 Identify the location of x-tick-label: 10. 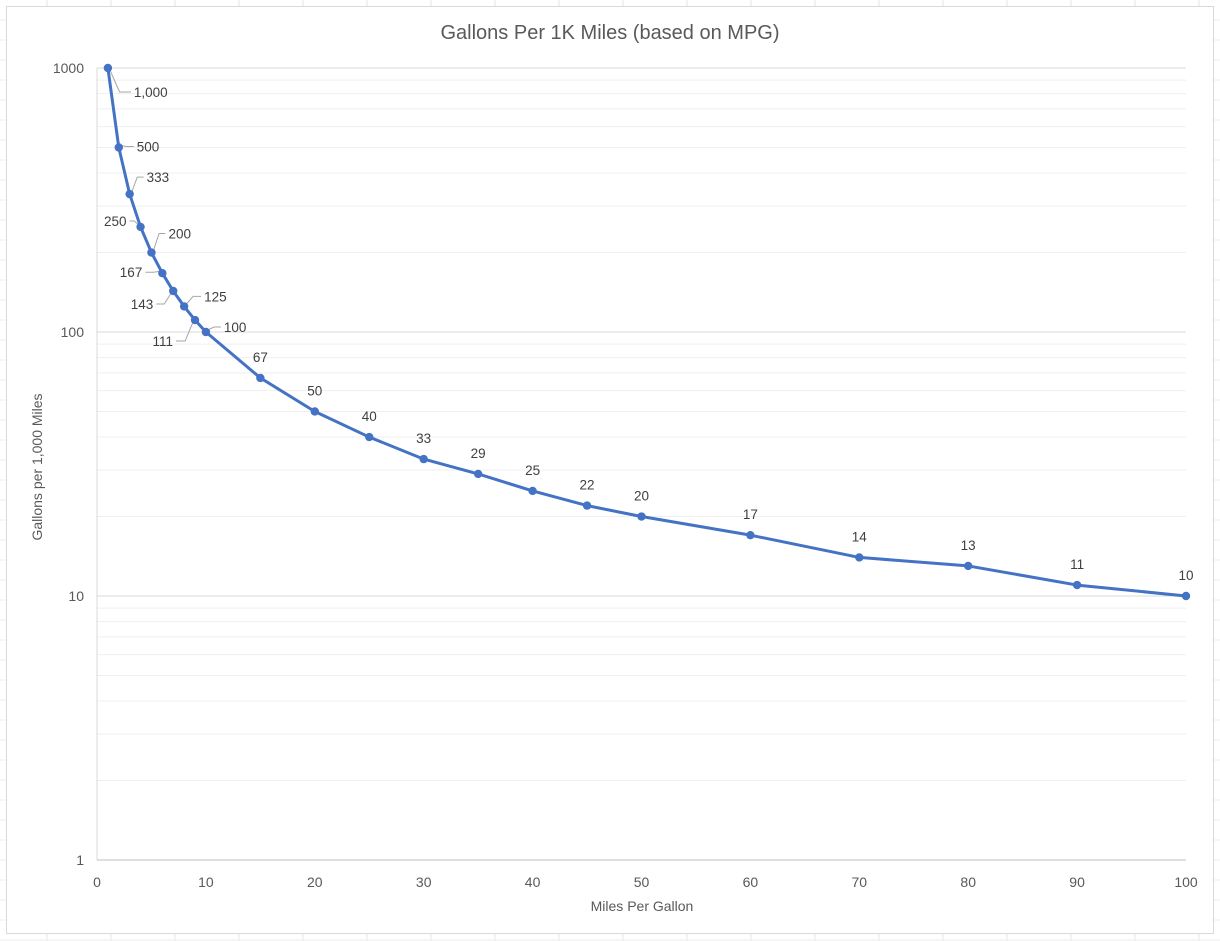
(206, 882).